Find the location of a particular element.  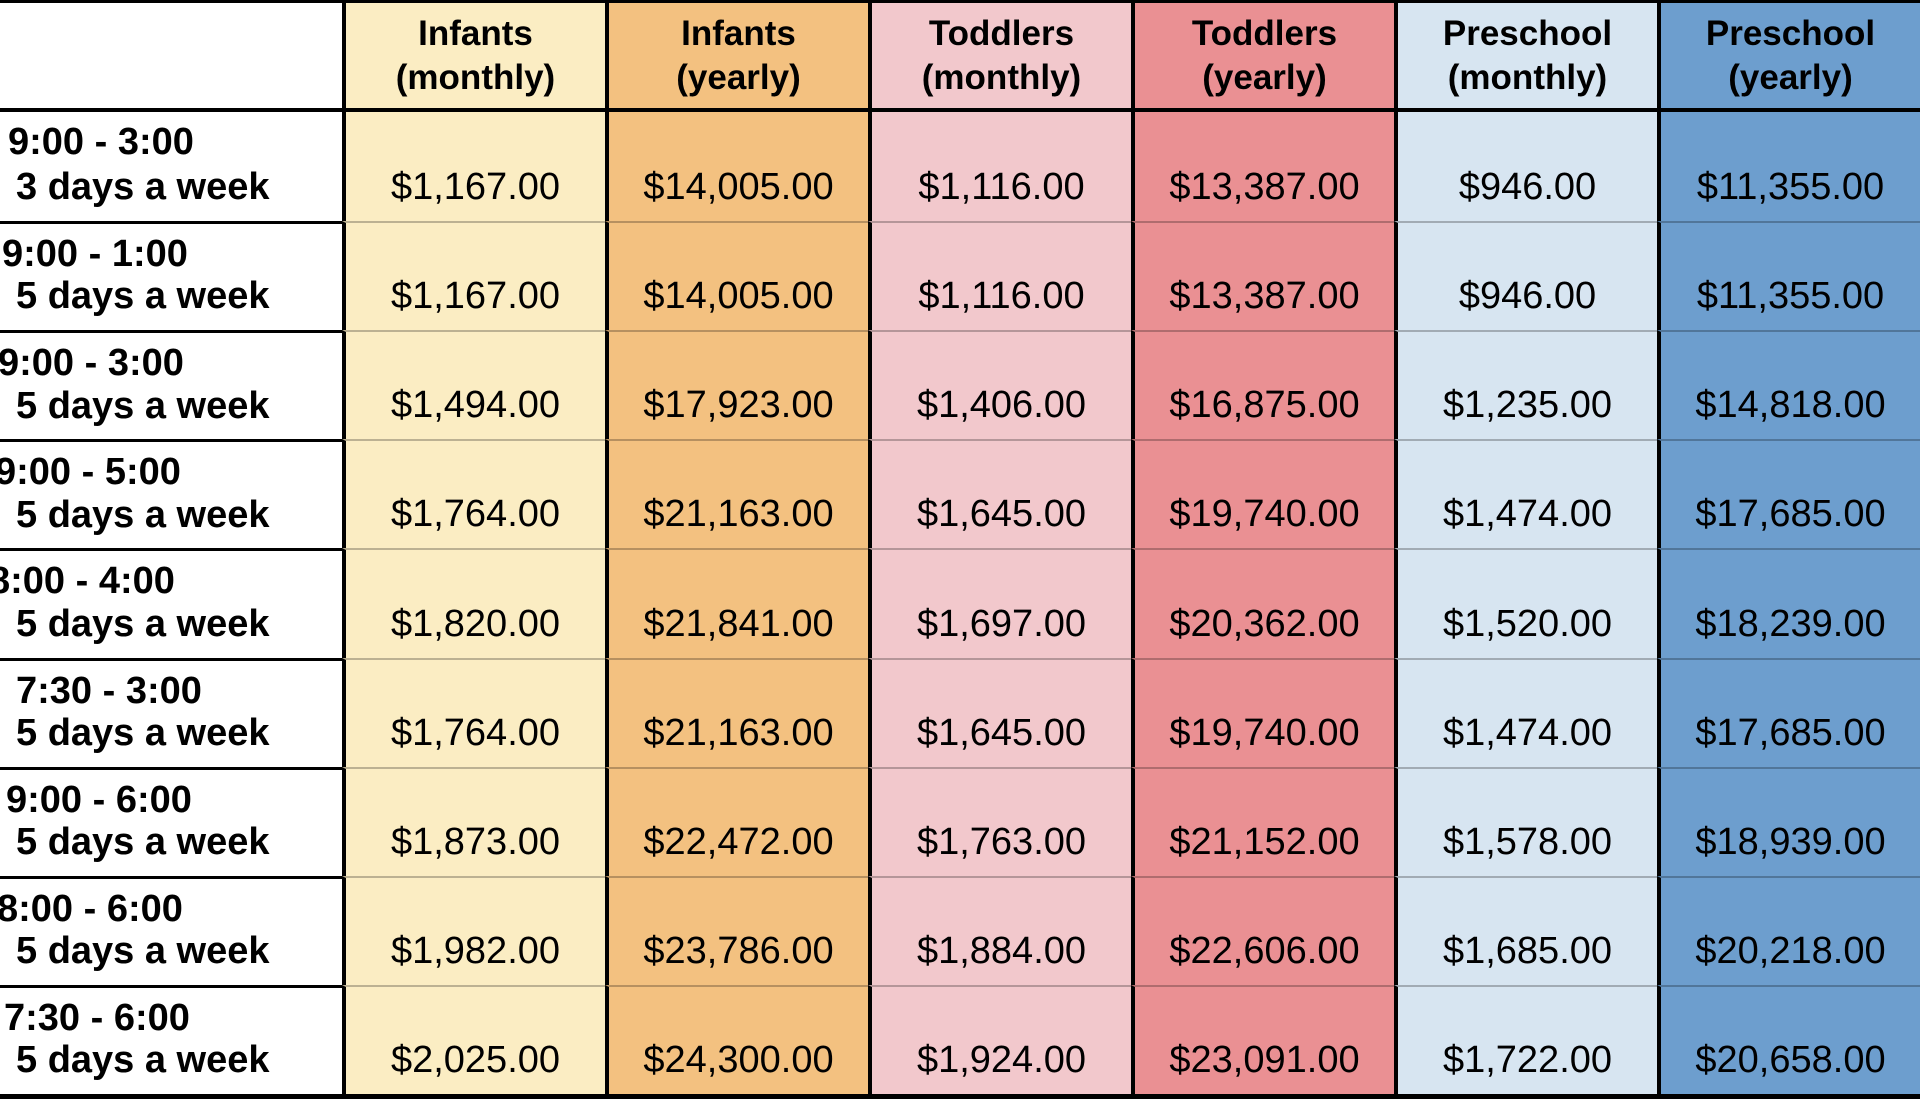

price-cell: $1,884.00 is located at coordinates (999, 930).